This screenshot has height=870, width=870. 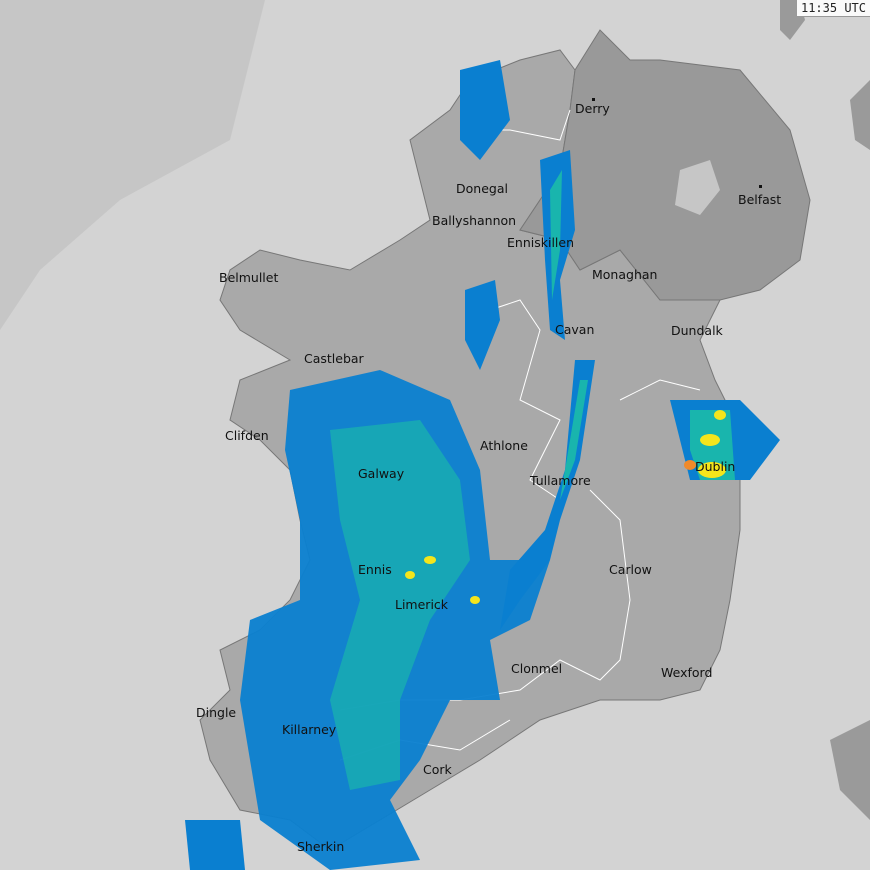 What do you see at coordinates (334, 358) in the screenshot?
I see `city-label-castlebar: Castlebar` at bounding box center [334, 358].